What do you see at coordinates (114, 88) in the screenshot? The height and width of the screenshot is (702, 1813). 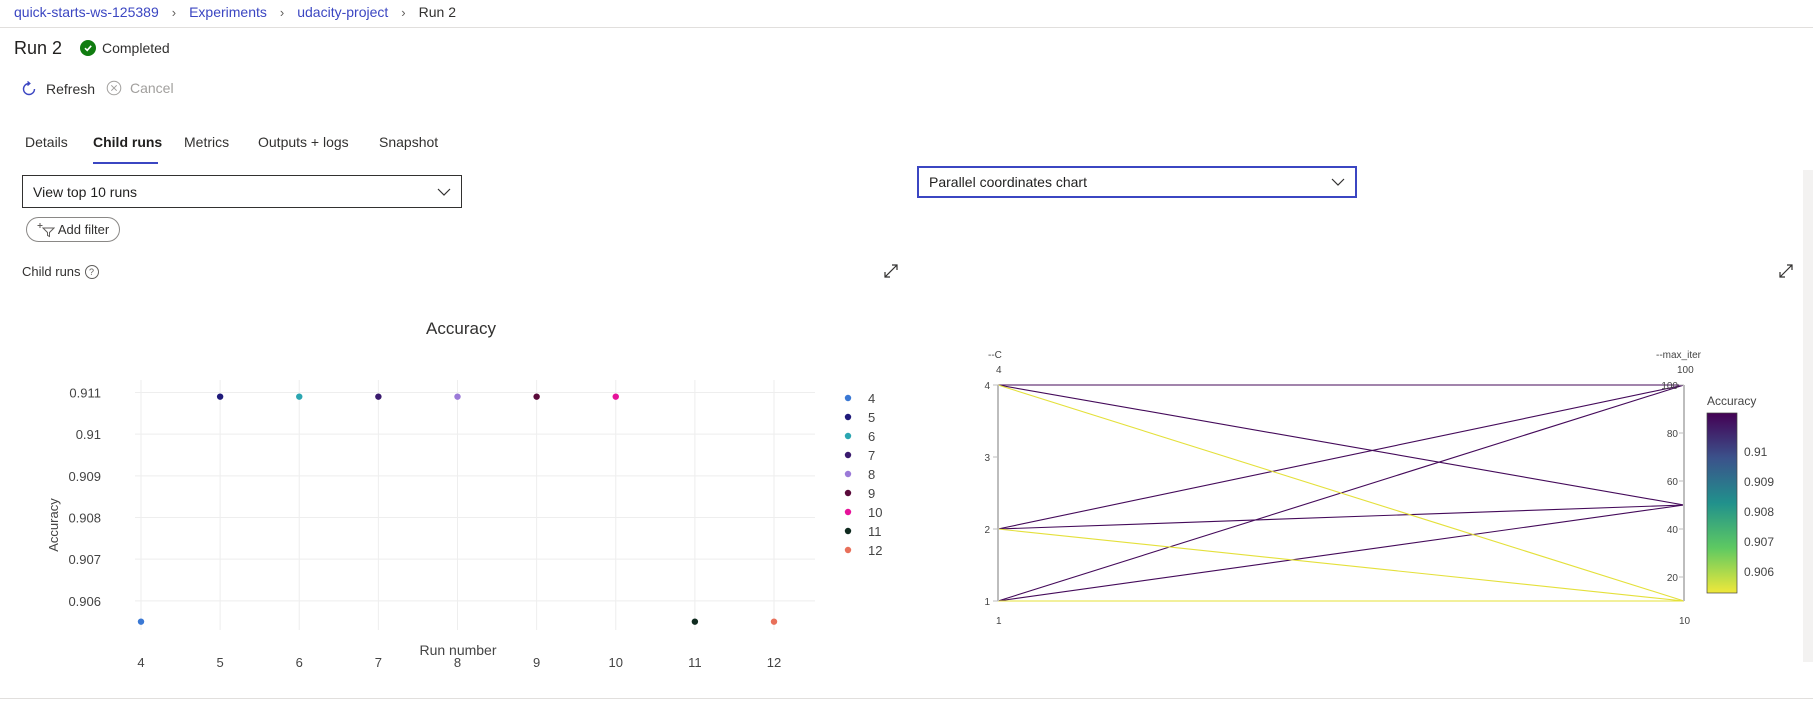 I see `cancel-circle-icon` at bounding box center [114, 88].